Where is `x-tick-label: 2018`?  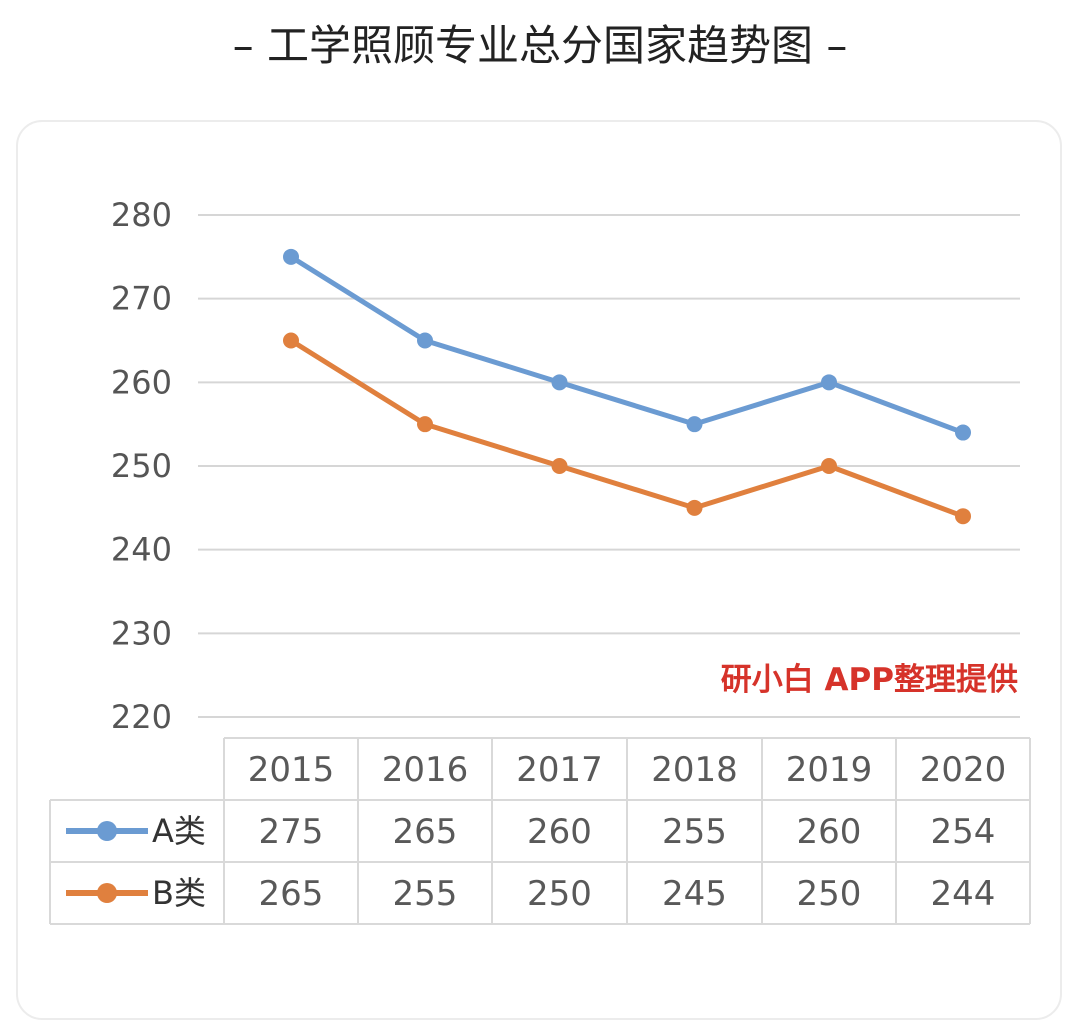 x-tick-label: 2018 is located at coordinates (694, 770).